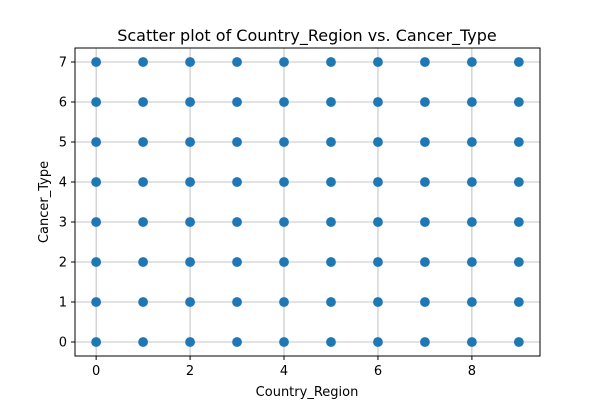 The height and width of the screenshot is (400, 600). What do you see at coordinates (284, 371) in the screenshot?
I see `x-tick-label: 4` at bounding box center [284, 371].